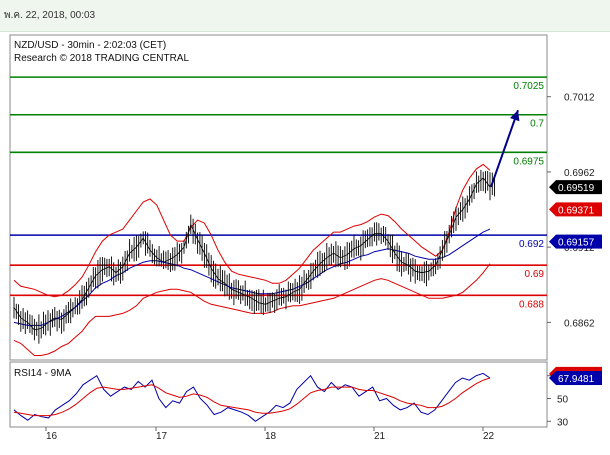 This screenshot has height=455, width=610. What do you see at coordinates (52, 436) in the screenshot?
I see `x-tick-label: 16` at bounding box center [52, 436].